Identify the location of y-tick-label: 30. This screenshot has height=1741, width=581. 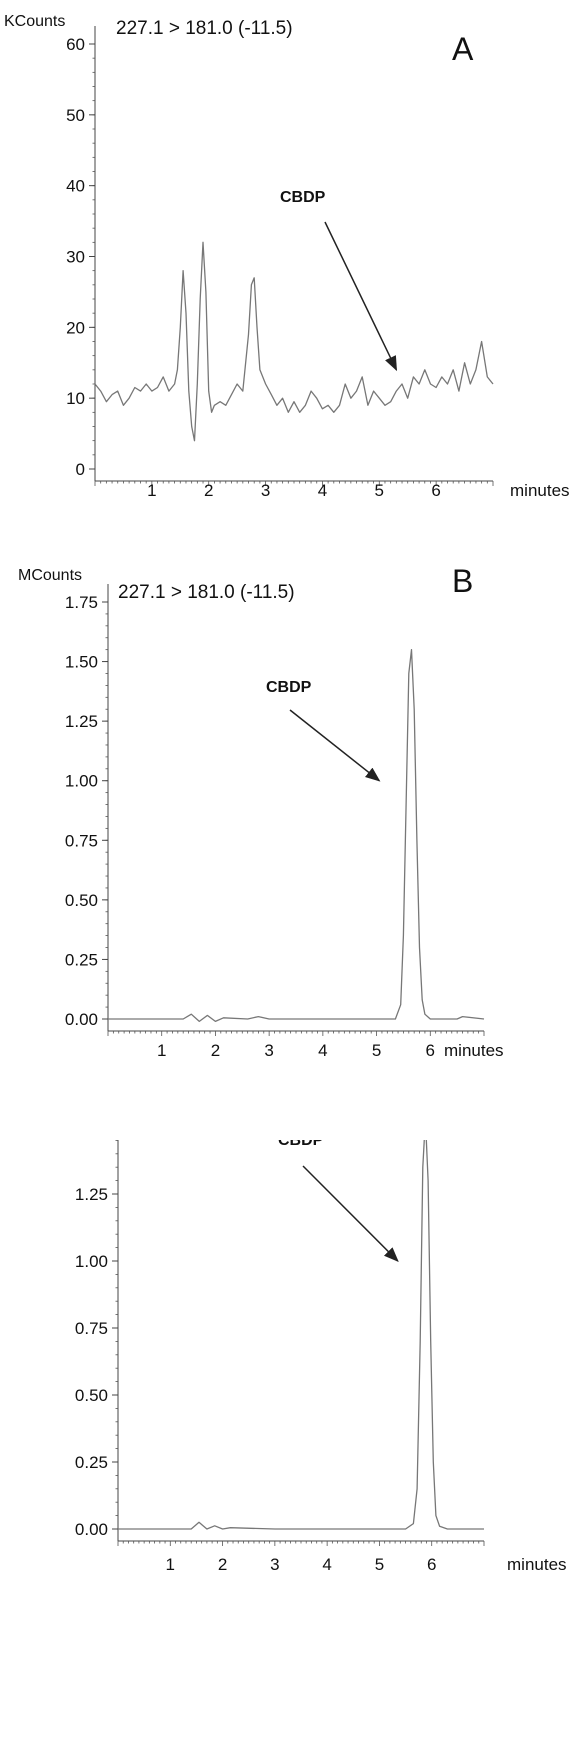
(75, 257).